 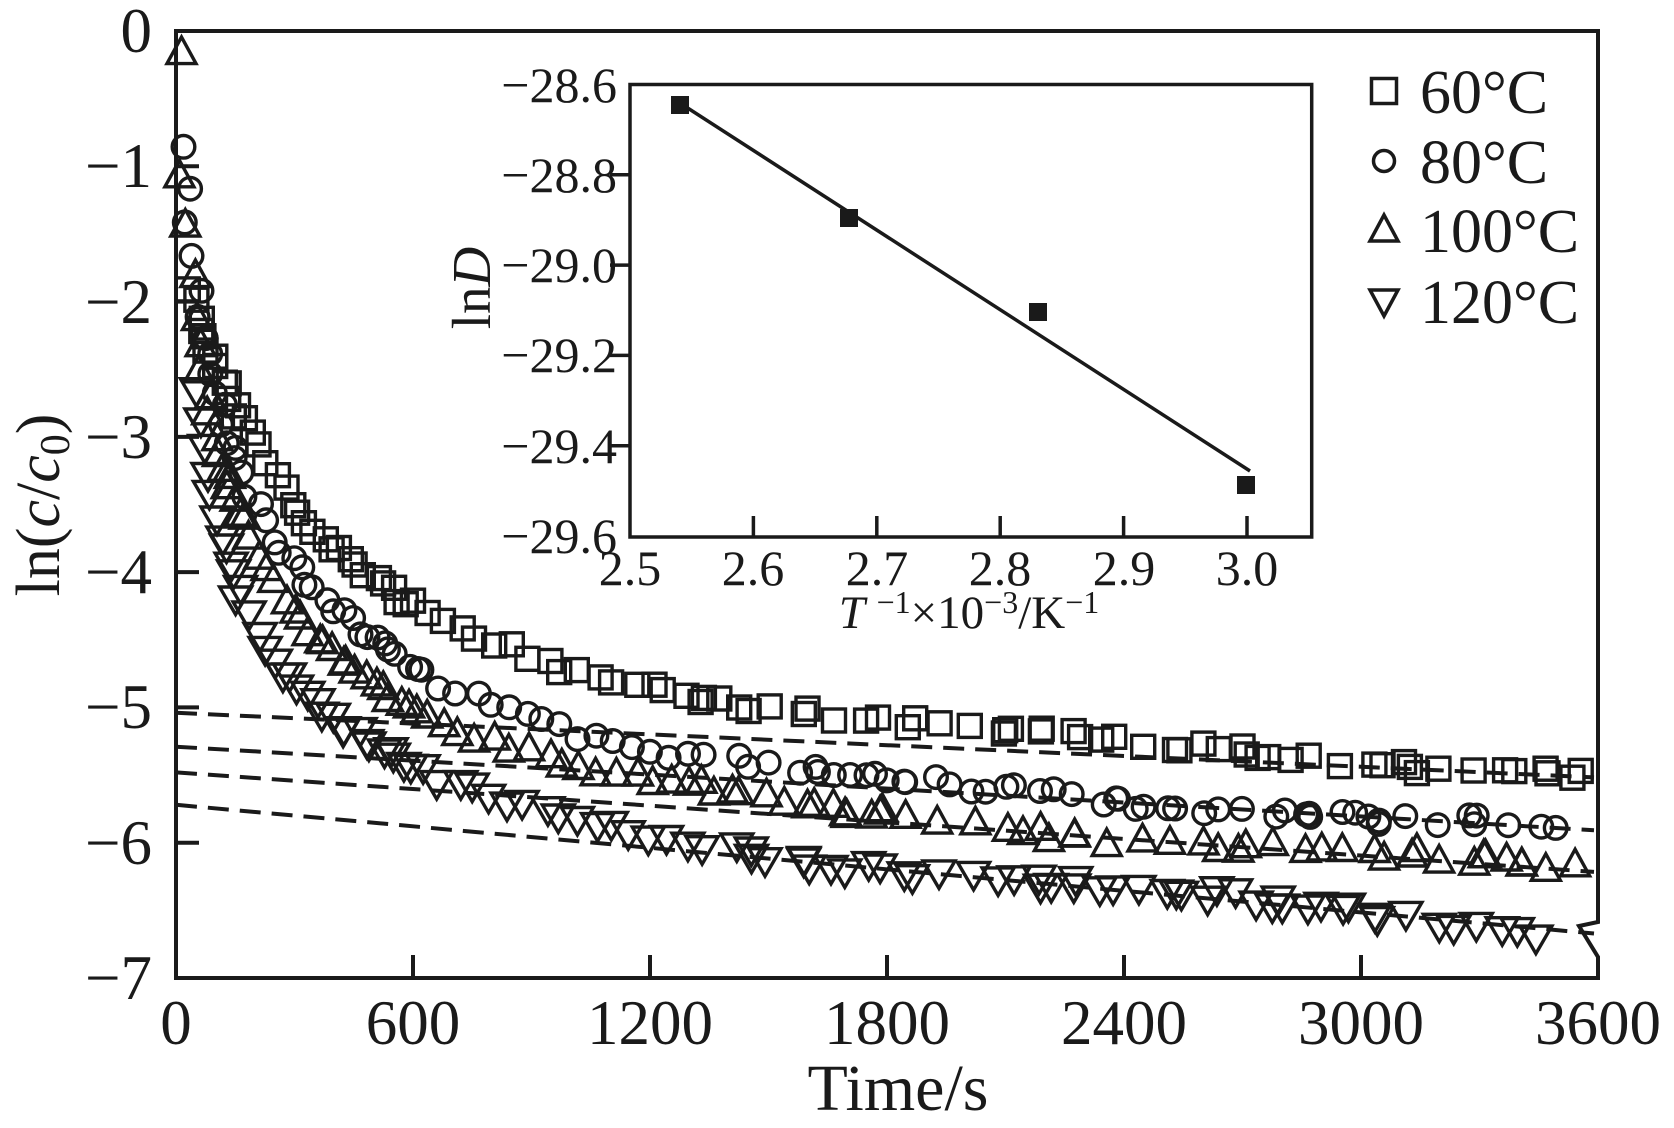 What do you see at coordinates (630, 568) in the screenshot?
I see `svg-text: 2.5` at bounding box center [630, 568].